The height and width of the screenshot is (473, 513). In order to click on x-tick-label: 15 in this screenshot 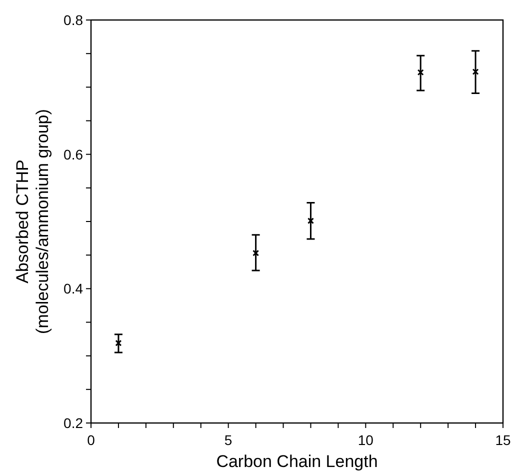, I will do `click(503, 440)`.